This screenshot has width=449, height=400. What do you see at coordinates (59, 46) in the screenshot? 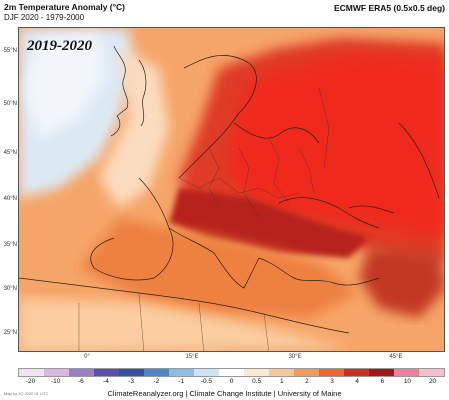
I see `season-label: 2019-2020` at bounding box center [59, 46].